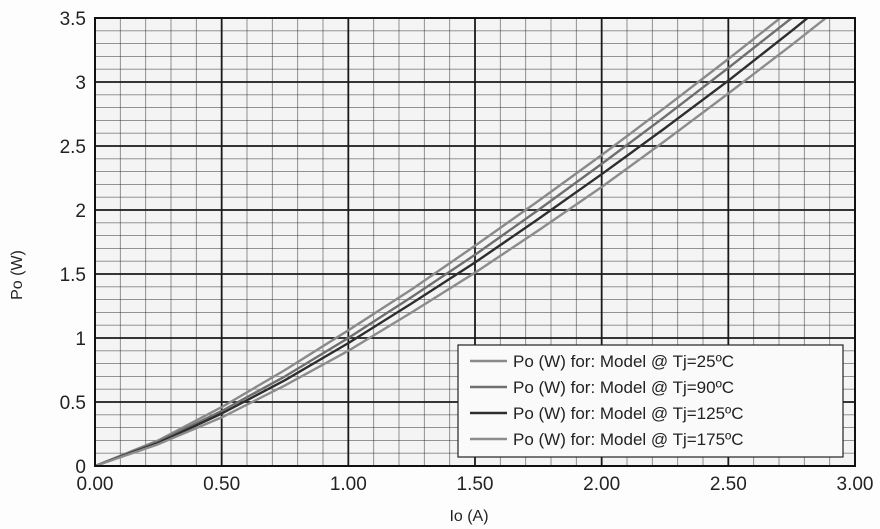  What do you see at coordinates (73, 147) in the screenshot?
I see `y-tick-label: 2.5` at bounding box center [73, 147].